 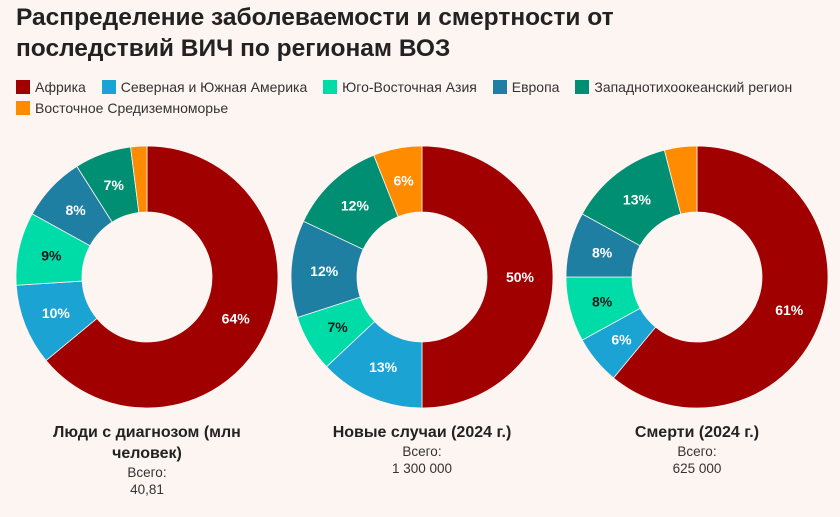 What do you see at coordinates (147, 443) in the screenshot?
I see `chart-title: Люди с диагнозом (млн человек)` at bounding box center [147, 443].